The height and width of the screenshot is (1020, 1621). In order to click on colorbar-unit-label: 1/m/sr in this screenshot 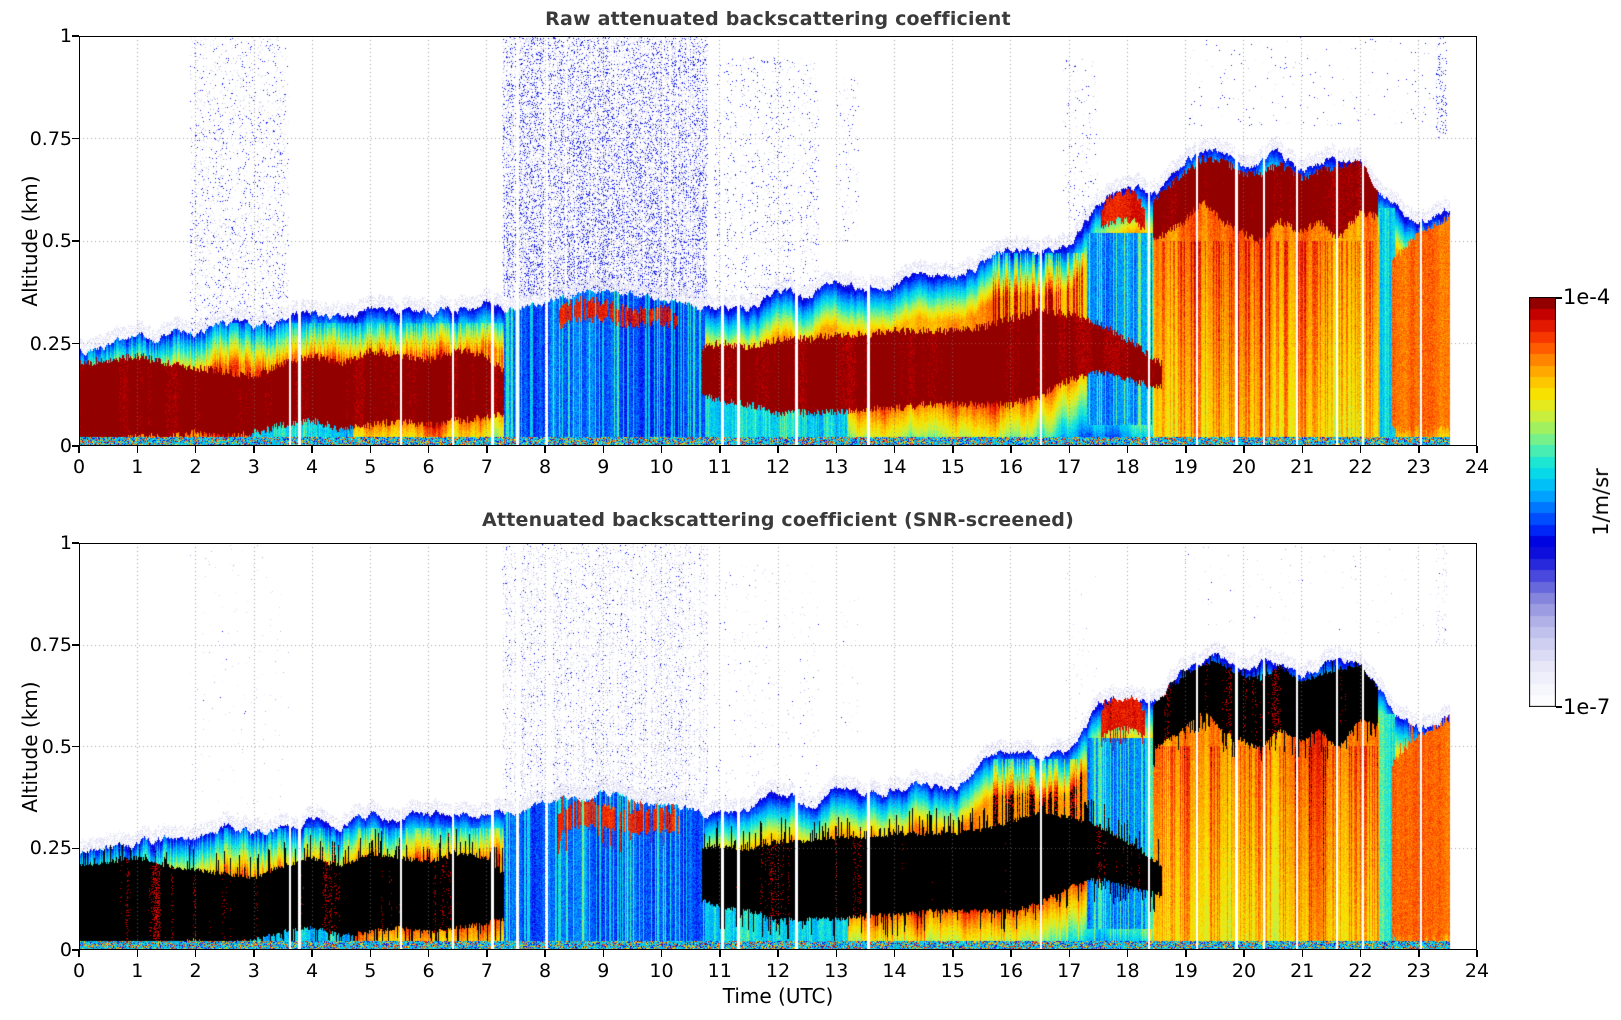, I will do `click(1601, 502)`.